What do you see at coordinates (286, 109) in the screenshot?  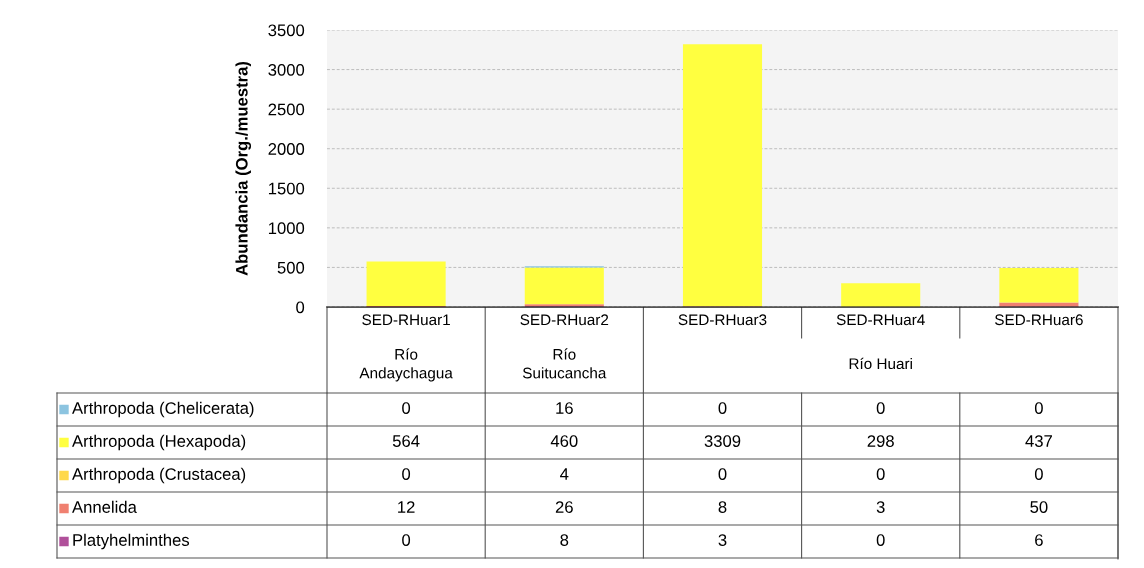 I see `y-tick-label: 2500` at bounding box center [286, 109].